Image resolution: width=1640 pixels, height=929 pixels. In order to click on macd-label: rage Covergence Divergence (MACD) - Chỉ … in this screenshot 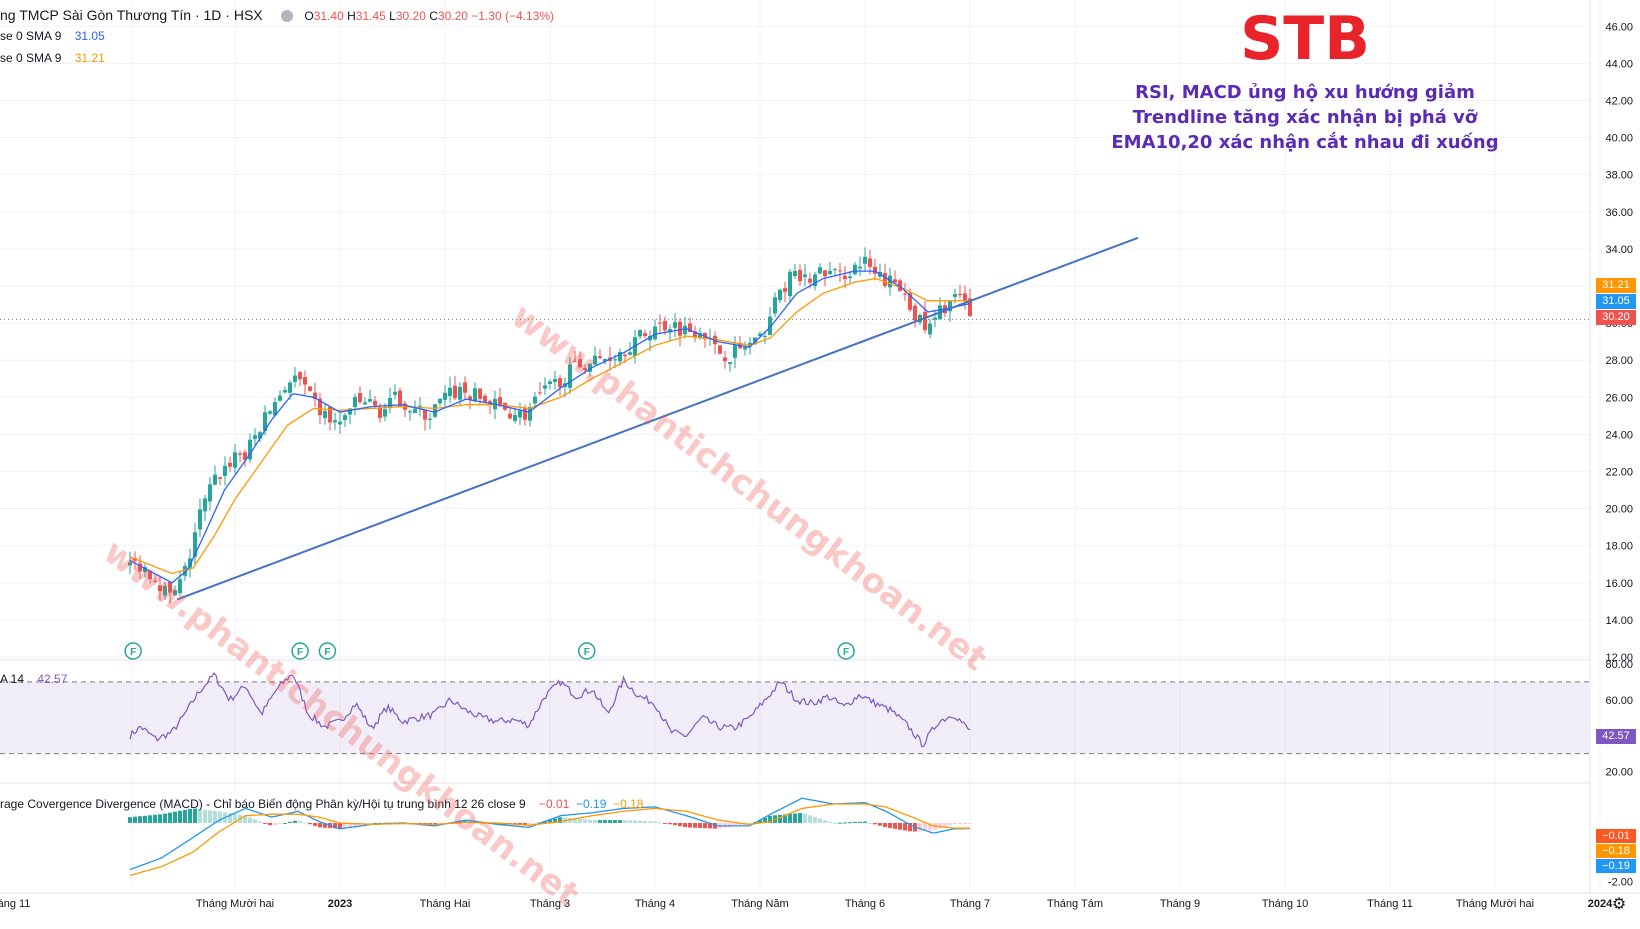, I will do `click(263, 804)`.